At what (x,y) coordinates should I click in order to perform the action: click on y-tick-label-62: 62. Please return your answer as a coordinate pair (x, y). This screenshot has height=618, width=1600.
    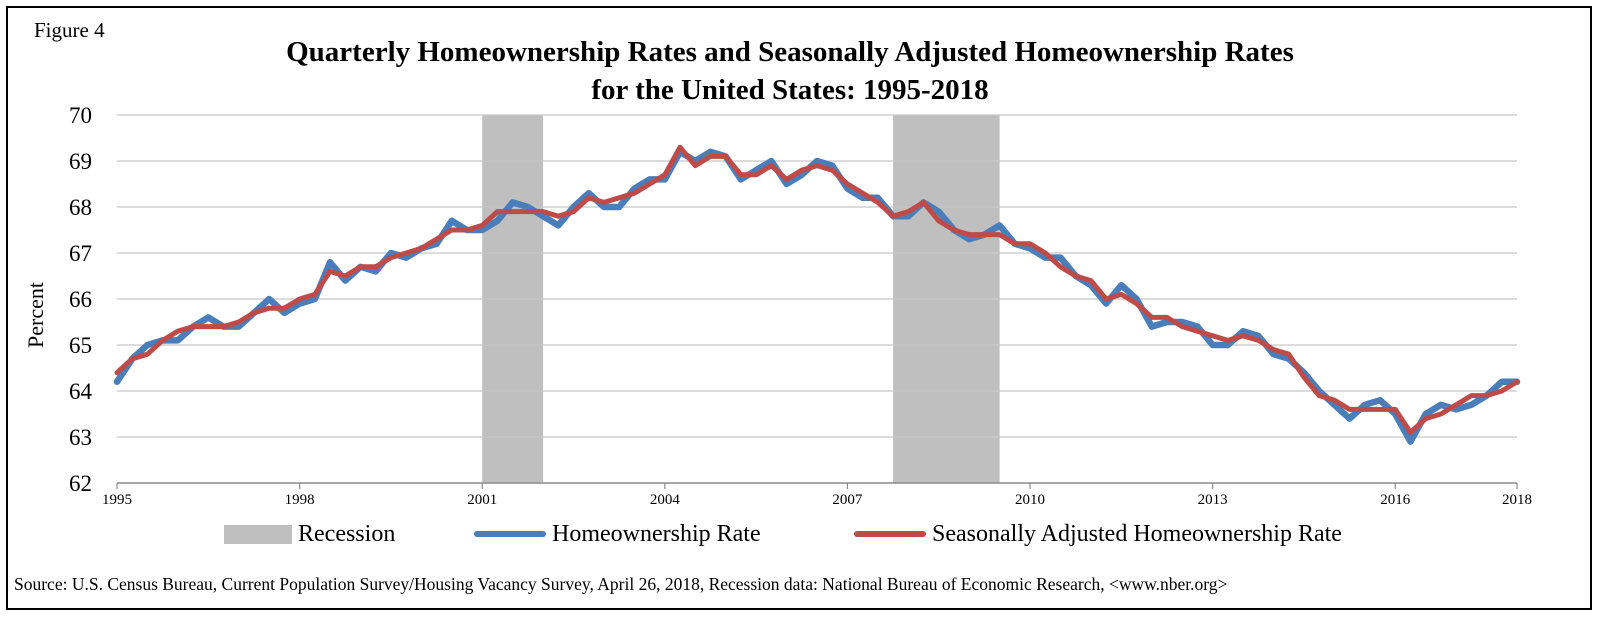
    Looking at the image, I should click on (80, 483).